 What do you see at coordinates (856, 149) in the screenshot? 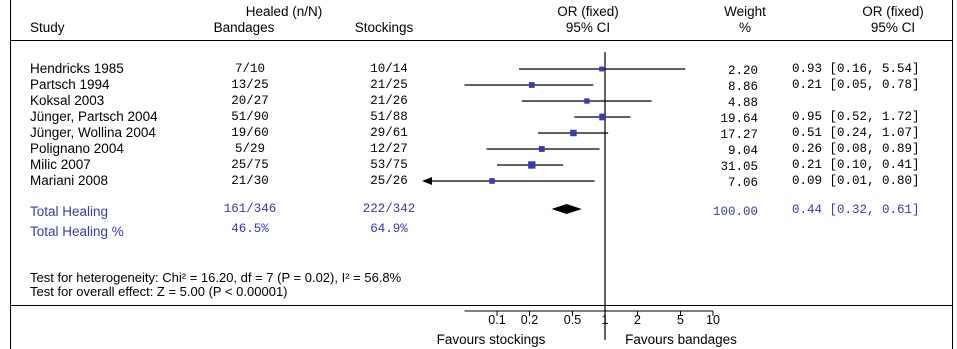
I see `study-or-ci: 0.26 [0.08, 0.89]` at bounding box center [856, 149].